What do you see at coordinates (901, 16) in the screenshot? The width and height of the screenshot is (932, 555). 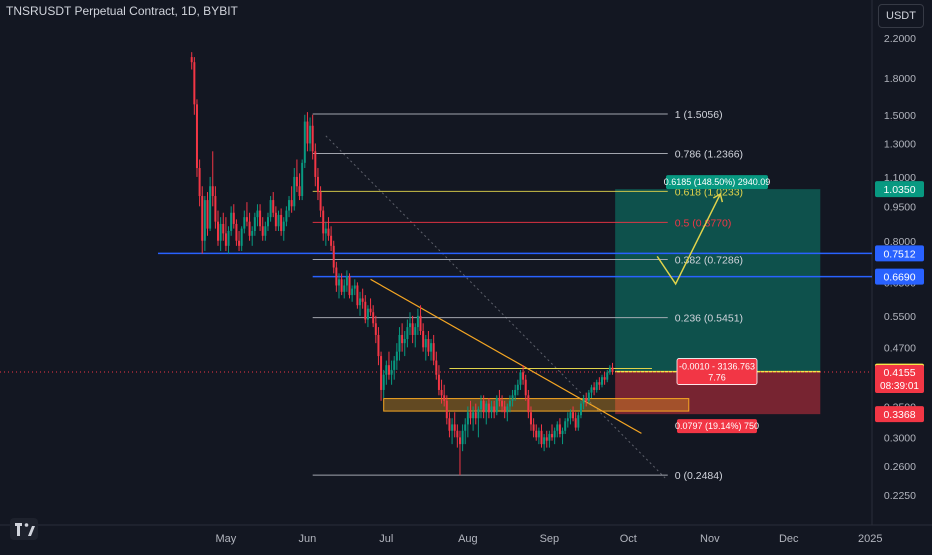 I see `currency-button: USDT` at bounding box center [901, 16].